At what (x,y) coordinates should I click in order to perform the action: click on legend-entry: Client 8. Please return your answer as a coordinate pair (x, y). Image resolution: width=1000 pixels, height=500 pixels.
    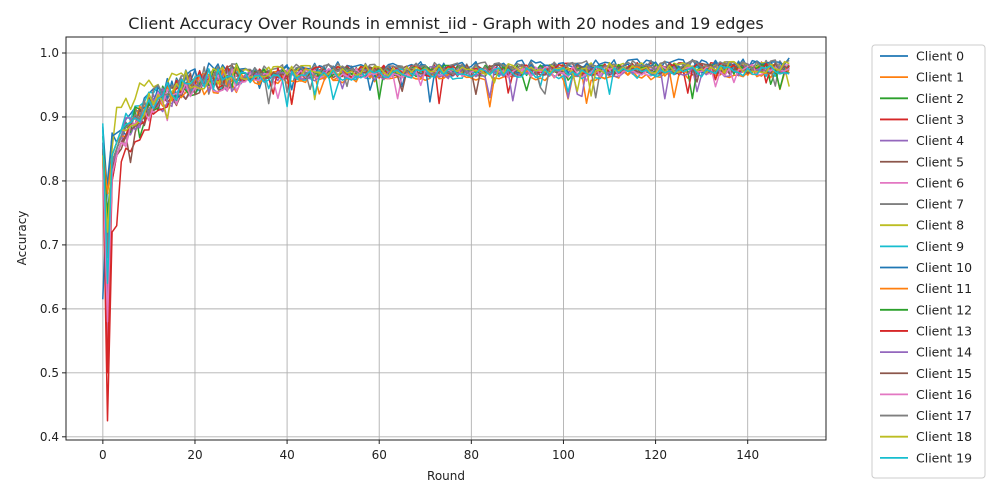
    Looking at the image, I should click on (940, 225).